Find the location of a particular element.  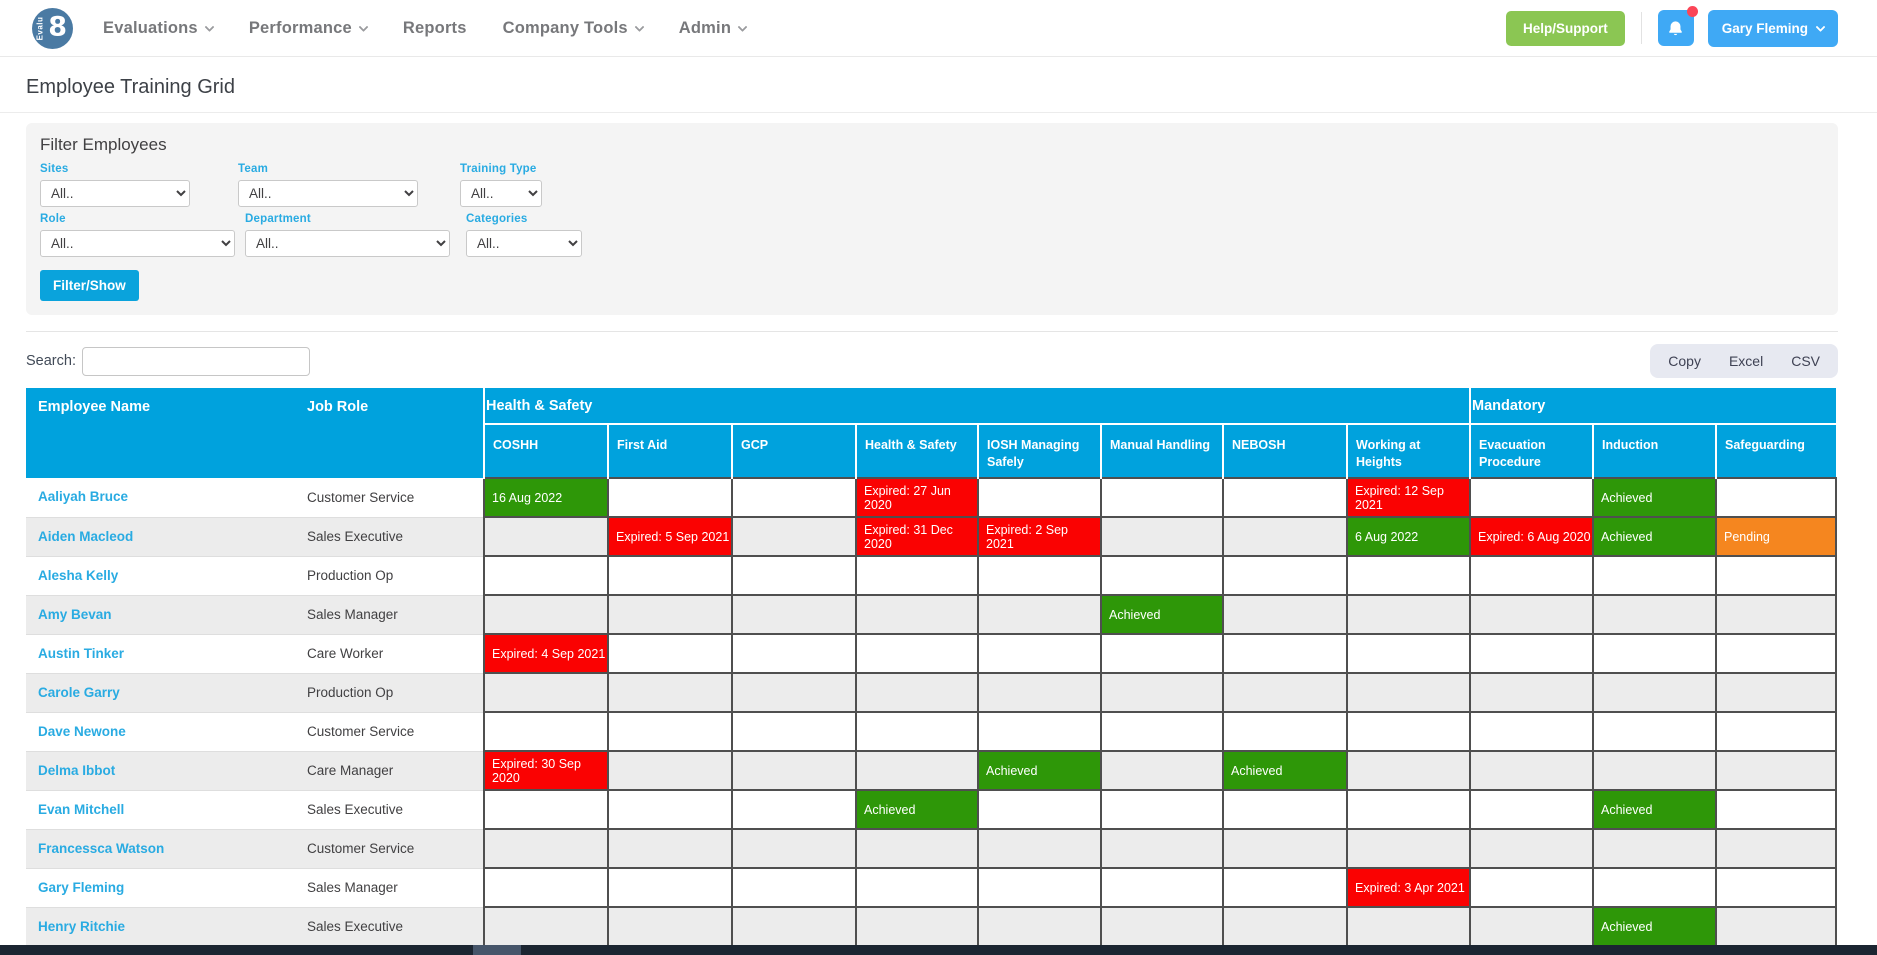

filter-show-button: Filter/Show is located at coordinates (89, 285).